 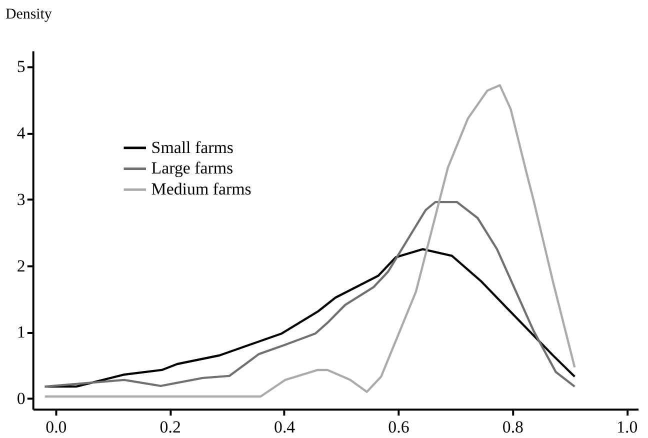 What do you see at coordinates (21, 266) in the screenshot?
I see `y-tick-label: 2` at bounding box center [21, 266].